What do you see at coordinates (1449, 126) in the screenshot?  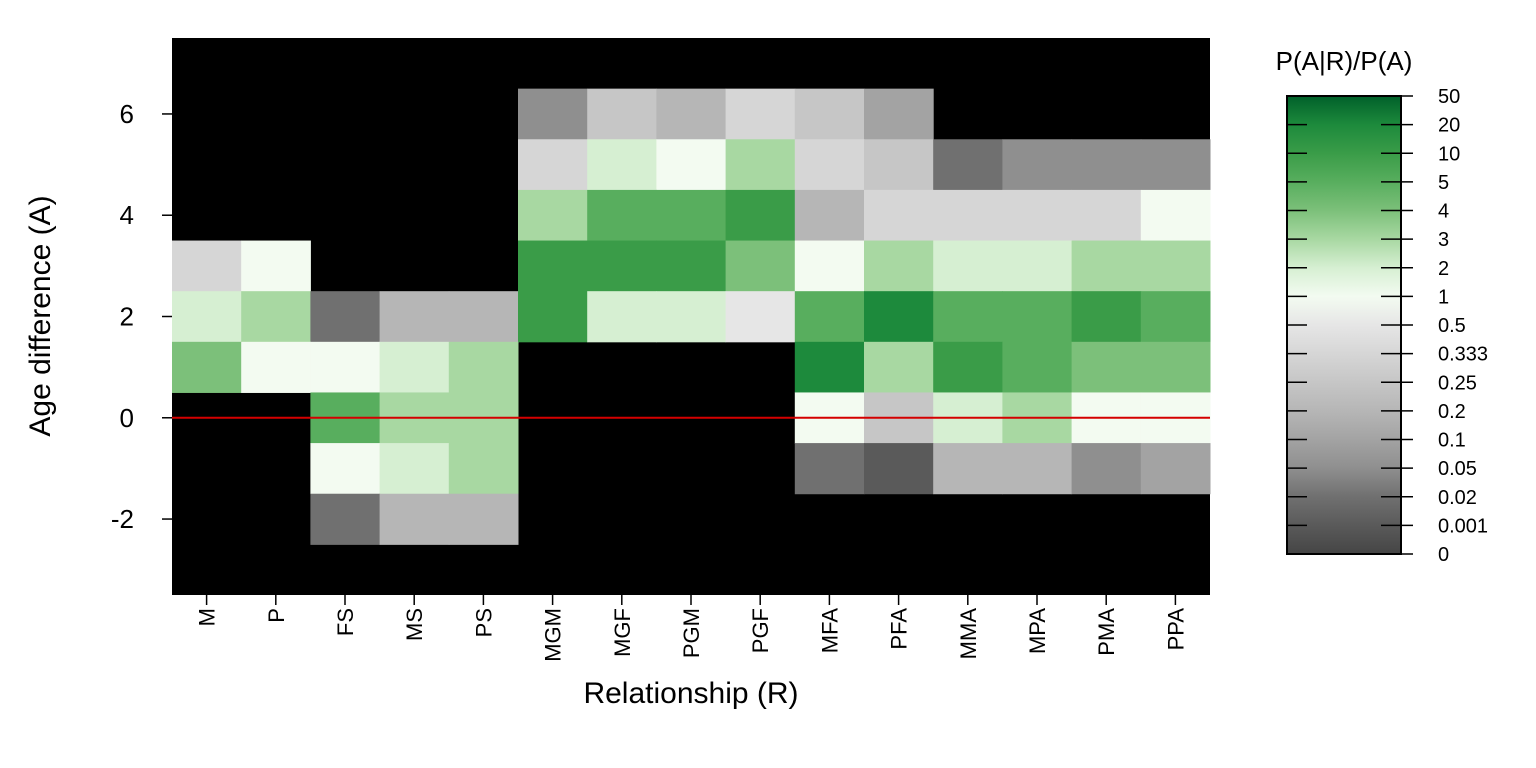 I see `colorbar-label: 20` at bounding box center [1449, 126].